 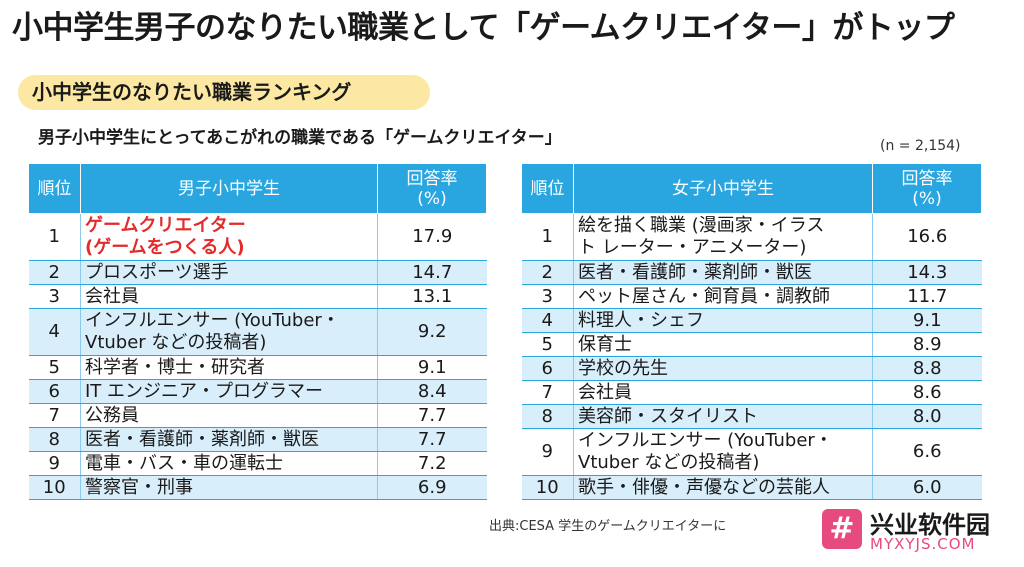 I want to click on rate-cell: 14.3, so click(x=927, y=272).